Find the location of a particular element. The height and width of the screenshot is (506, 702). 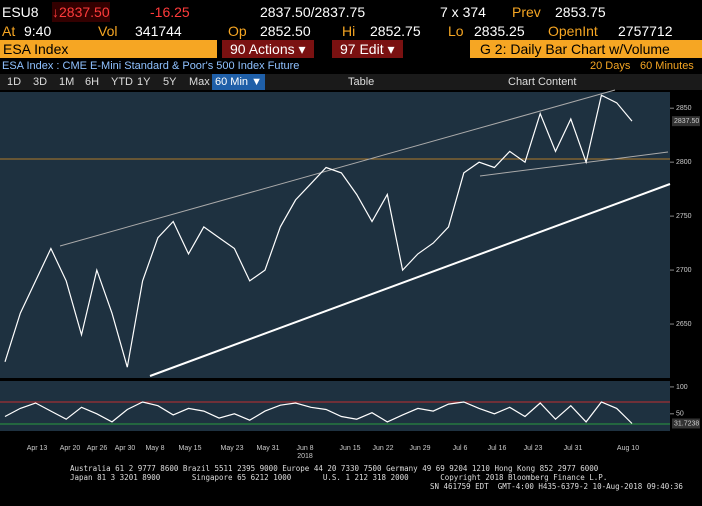

interval: 60 Minutes is located at coordinates (667, 66).